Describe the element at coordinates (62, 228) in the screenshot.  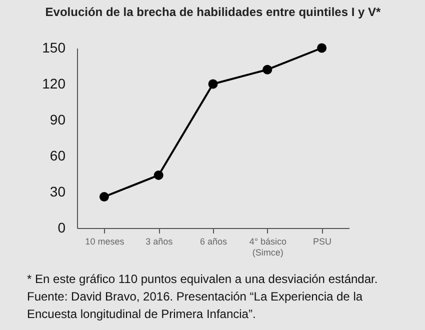
I see `y-tick-label: 0` at that location.